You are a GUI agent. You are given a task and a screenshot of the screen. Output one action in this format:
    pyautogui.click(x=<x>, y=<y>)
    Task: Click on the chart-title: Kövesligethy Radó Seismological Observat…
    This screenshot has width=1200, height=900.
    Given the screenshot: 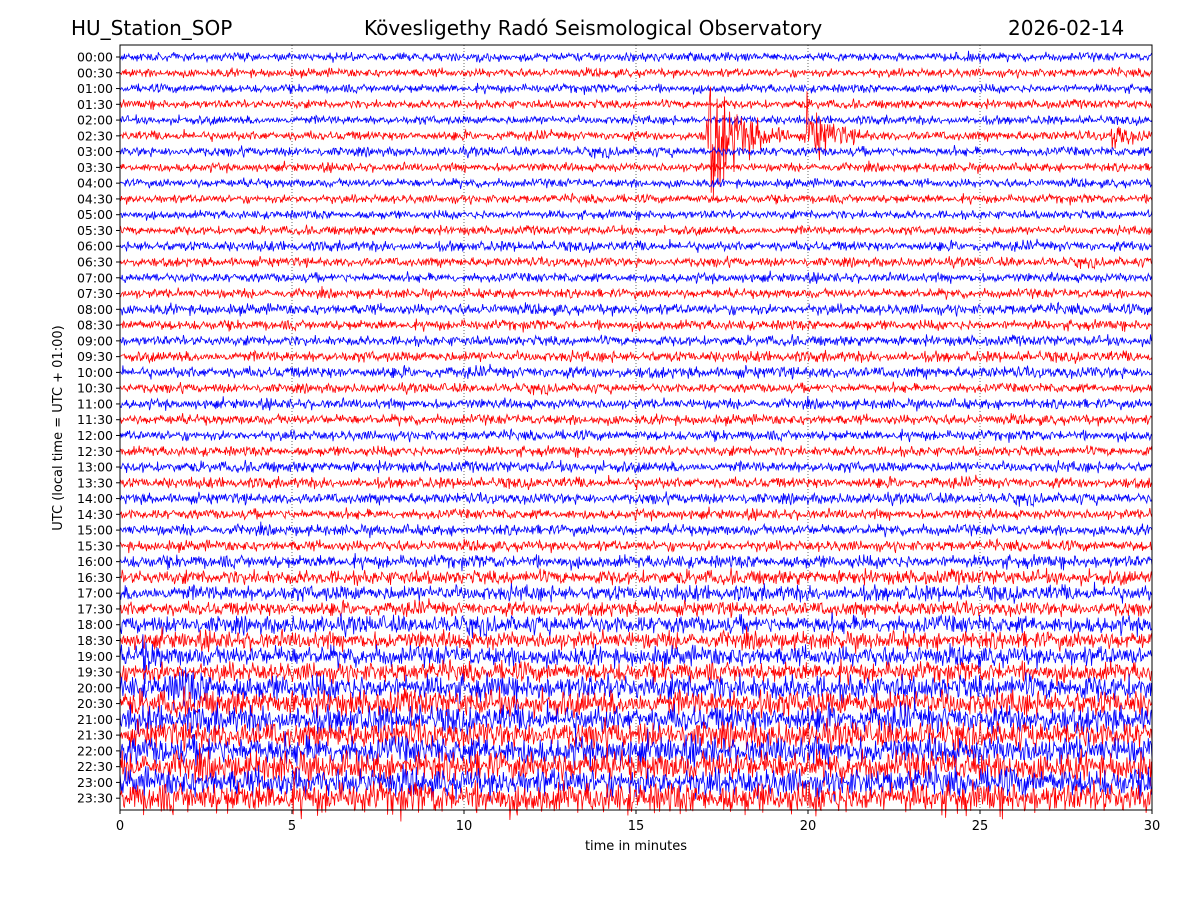 What is the action you would take?
    pyautogui.click(x=593, y=28)
    